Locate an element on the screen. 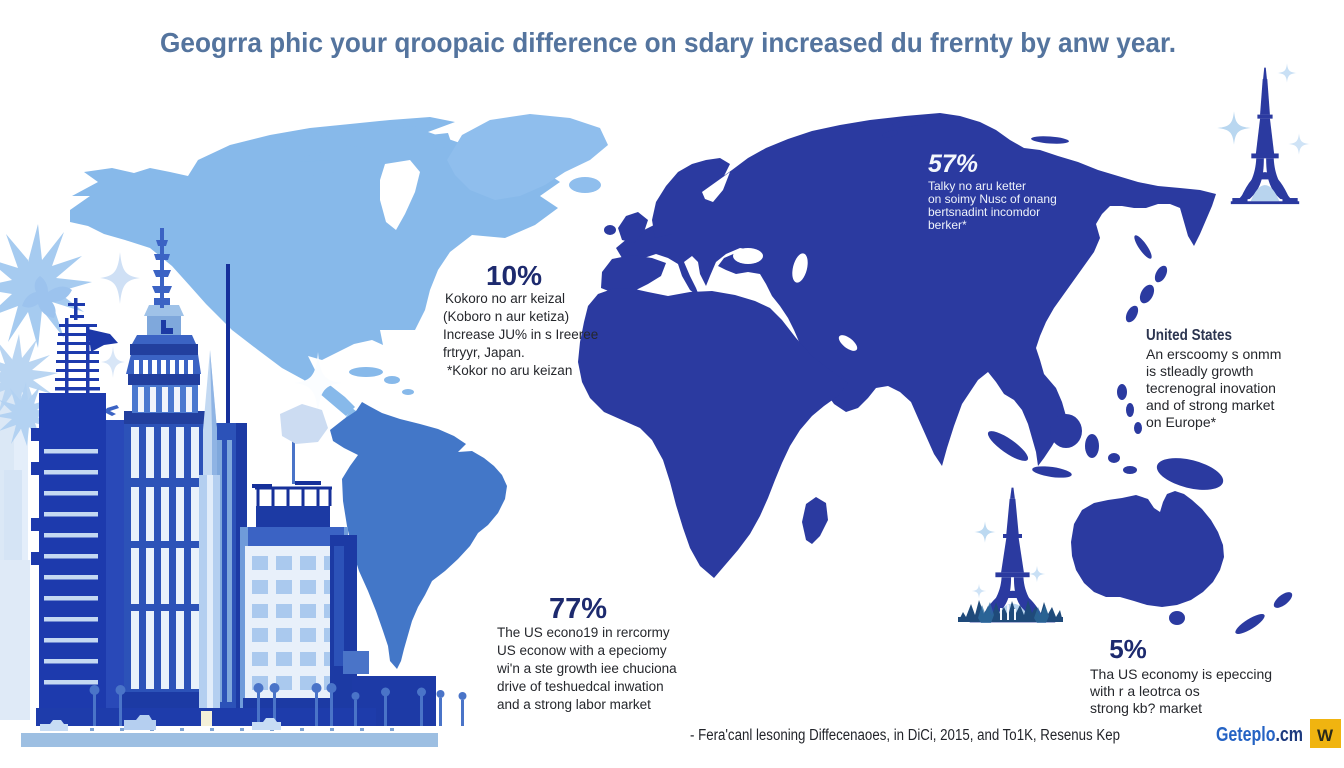 This screenshot has height=768, width=1344. svg-text: is stleadly growth is located at coordinates (1199, 371).